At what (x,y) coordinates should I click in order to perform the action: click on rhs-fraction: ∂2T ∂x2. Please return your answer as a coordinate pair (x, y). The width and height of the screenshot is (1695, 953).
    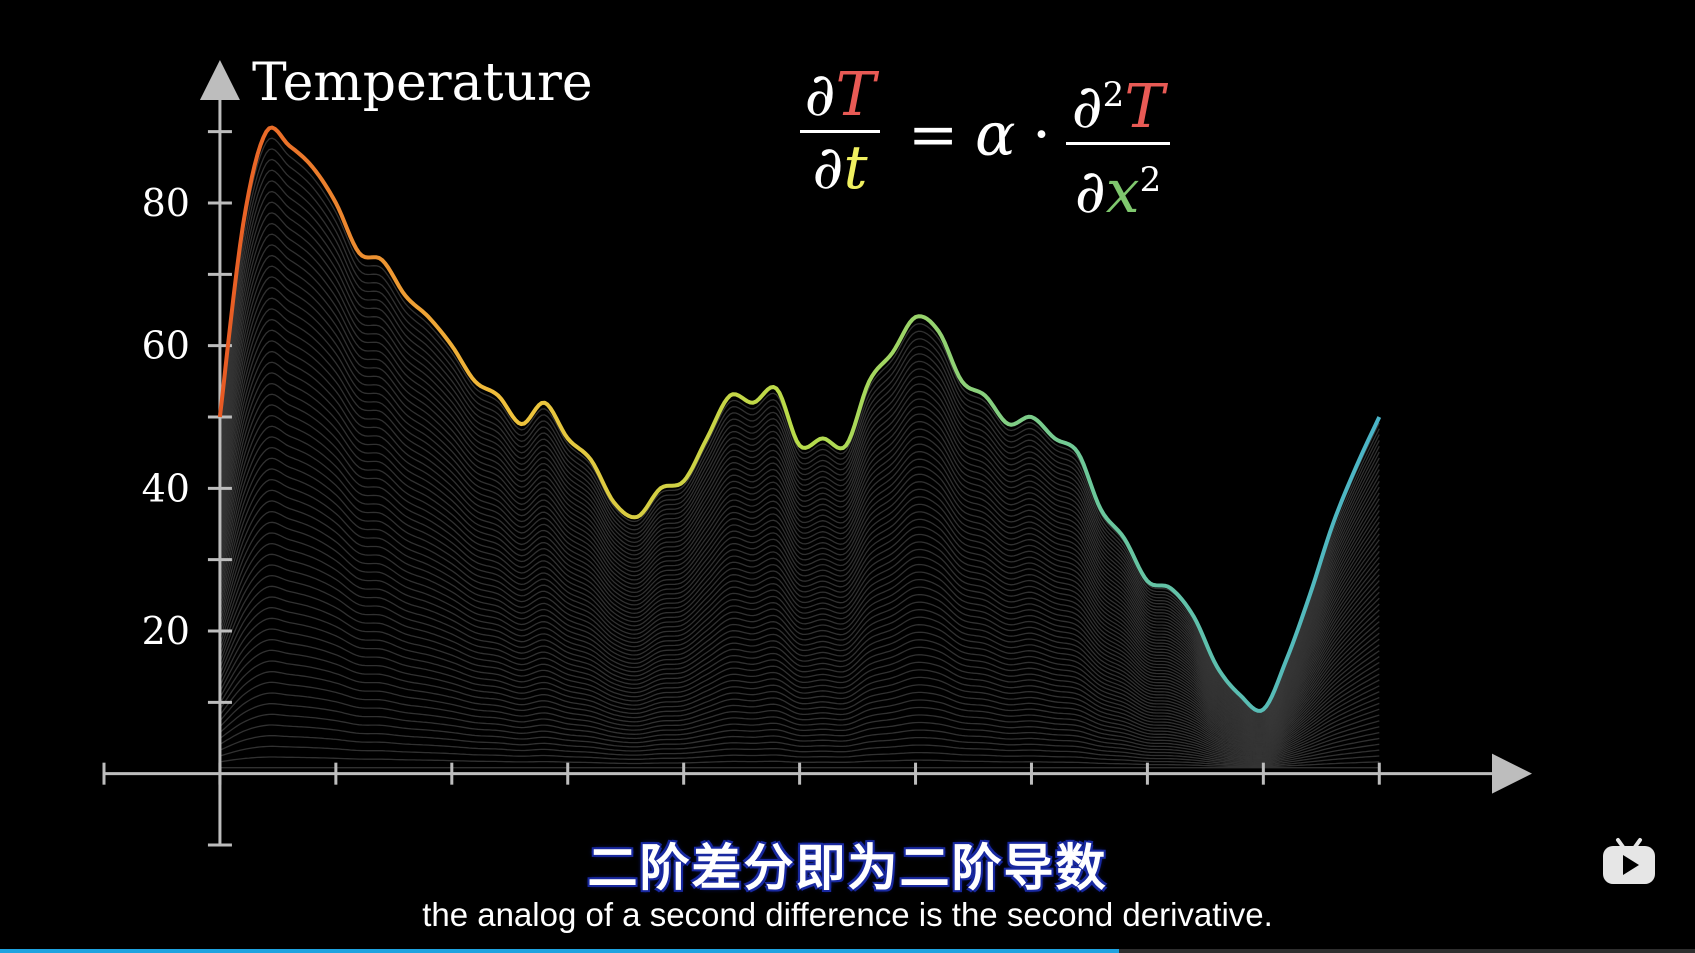
    Looking at the image, I should click on (1118, 143).